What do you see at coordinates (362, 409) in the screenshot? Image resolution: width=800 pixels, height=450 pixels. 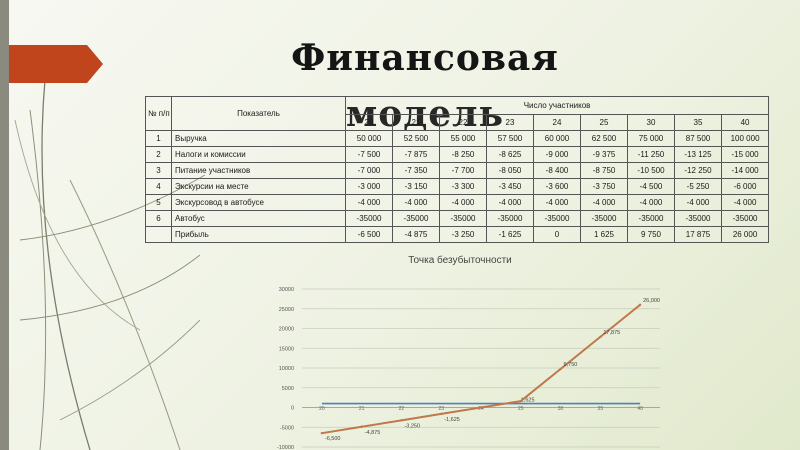 I see `x-tick-label: 21` at bounding box center [362, 409].